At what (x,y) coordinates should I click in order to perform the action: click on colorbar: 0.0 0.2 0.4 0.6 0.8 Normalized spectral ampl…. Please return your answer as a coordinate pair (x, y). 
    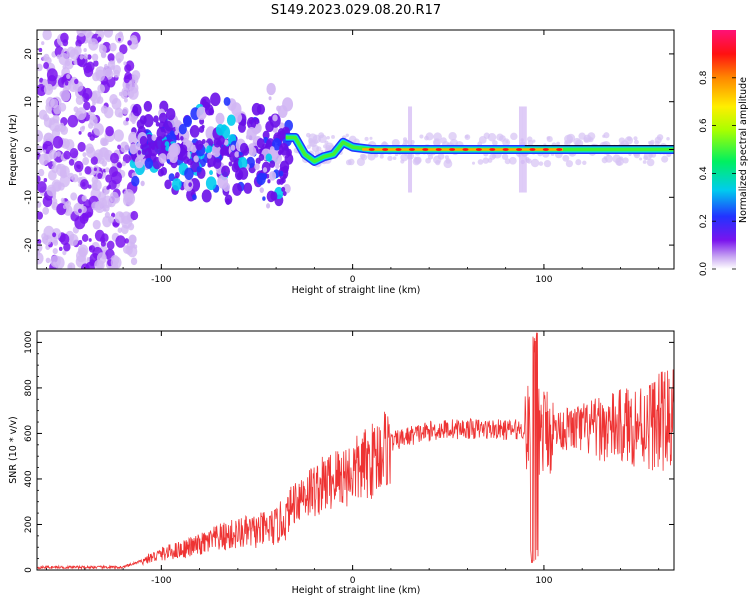
    Looking at the image, I should click on (724, 153).